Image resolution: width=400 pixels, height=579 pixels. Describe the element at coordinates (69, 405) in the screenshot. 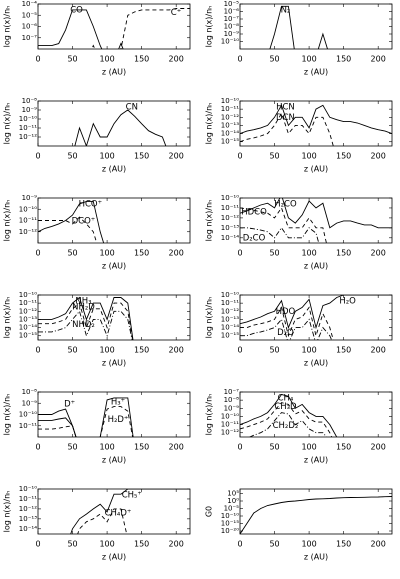

I see `series-label: D⁺` at that location.